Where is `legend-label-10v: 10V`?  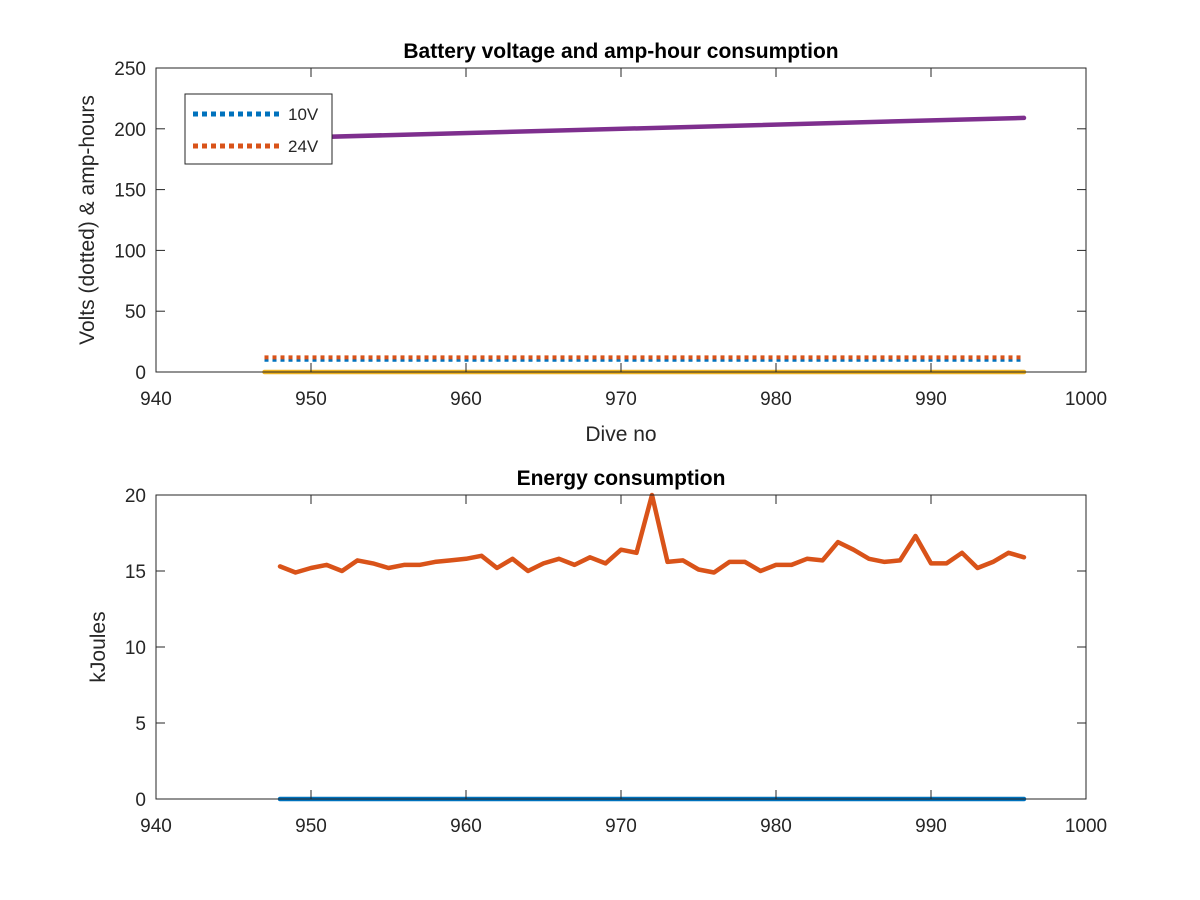
legend-label-10v: 10V is located at coordinates (303, 114).